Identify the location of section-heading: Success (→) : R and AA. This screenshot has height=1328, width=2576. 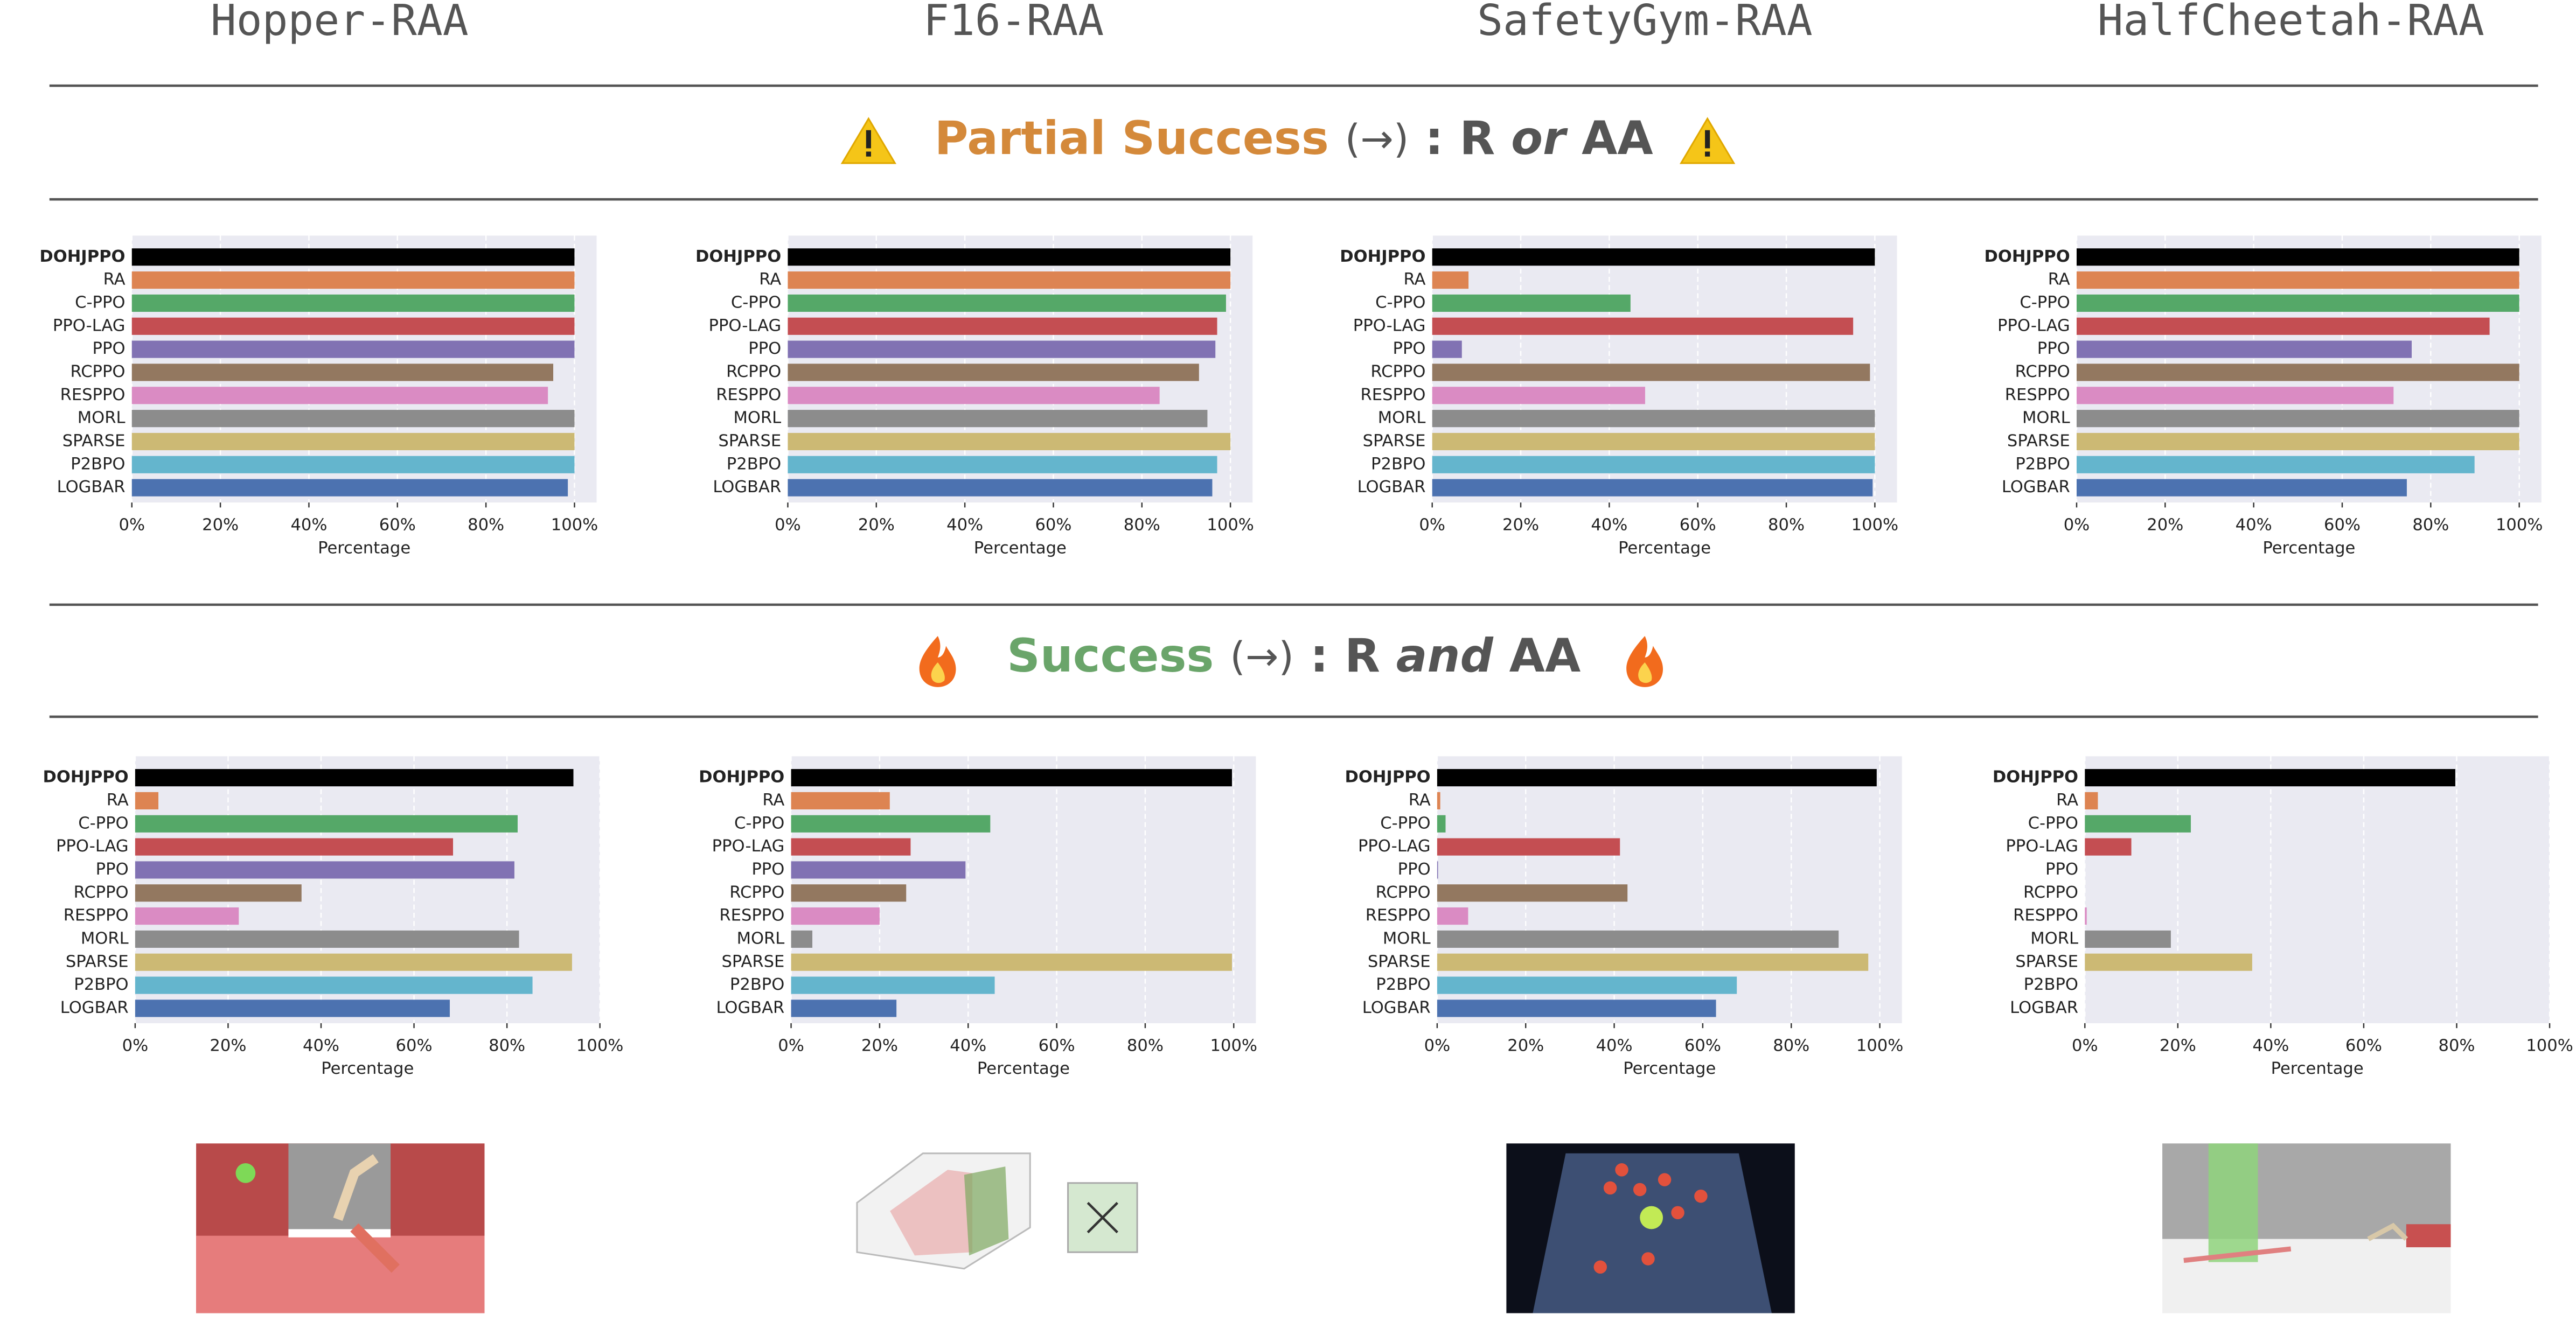
(1294, 656).